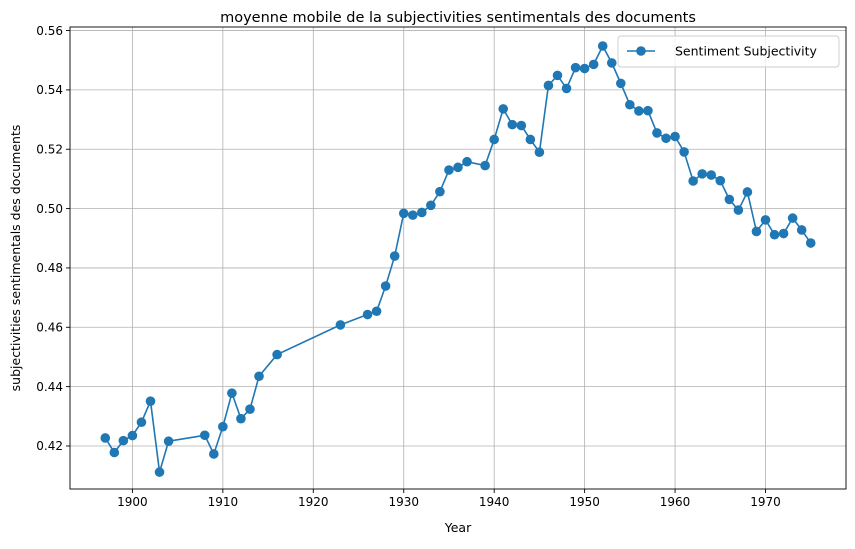 This screenshot has height=549, width=855. What do you see at coordinates (53, 238) in the screenshot?
I see `y-ticks: 0.42 0.44 0.46 0.48 0.50 0.52 0.54 0.56` at bounding box center [53, 238].